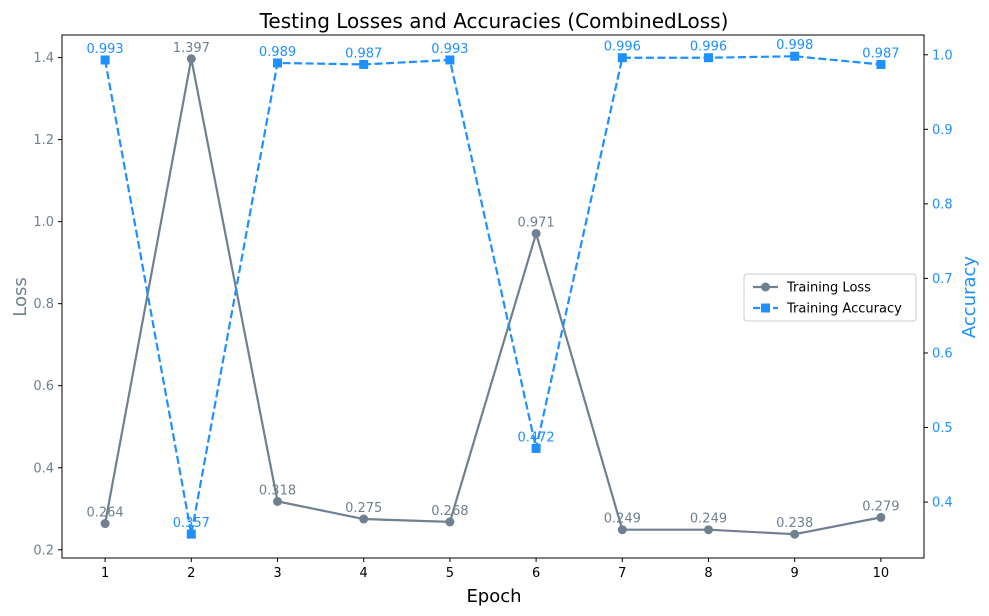 The image size is (989, 616). I want to click on y-left-tick-label: 0.6, so click(43, 386).